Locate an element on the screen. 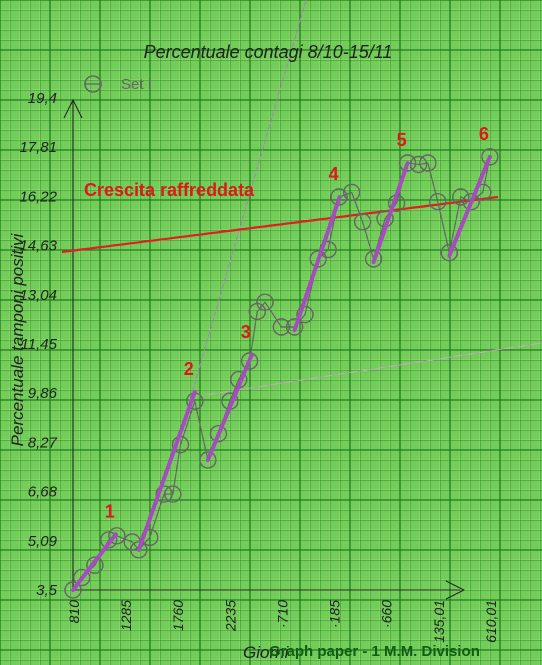 This screenshot has width=542, height=665. y-axis-arrow-icon is located at coordinates (73, 108).